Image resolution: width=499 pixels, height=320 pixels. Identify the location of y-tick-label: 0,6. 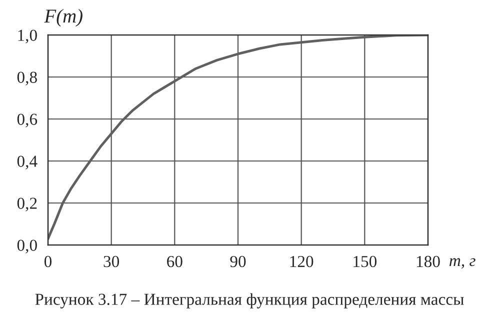
(27, 121).